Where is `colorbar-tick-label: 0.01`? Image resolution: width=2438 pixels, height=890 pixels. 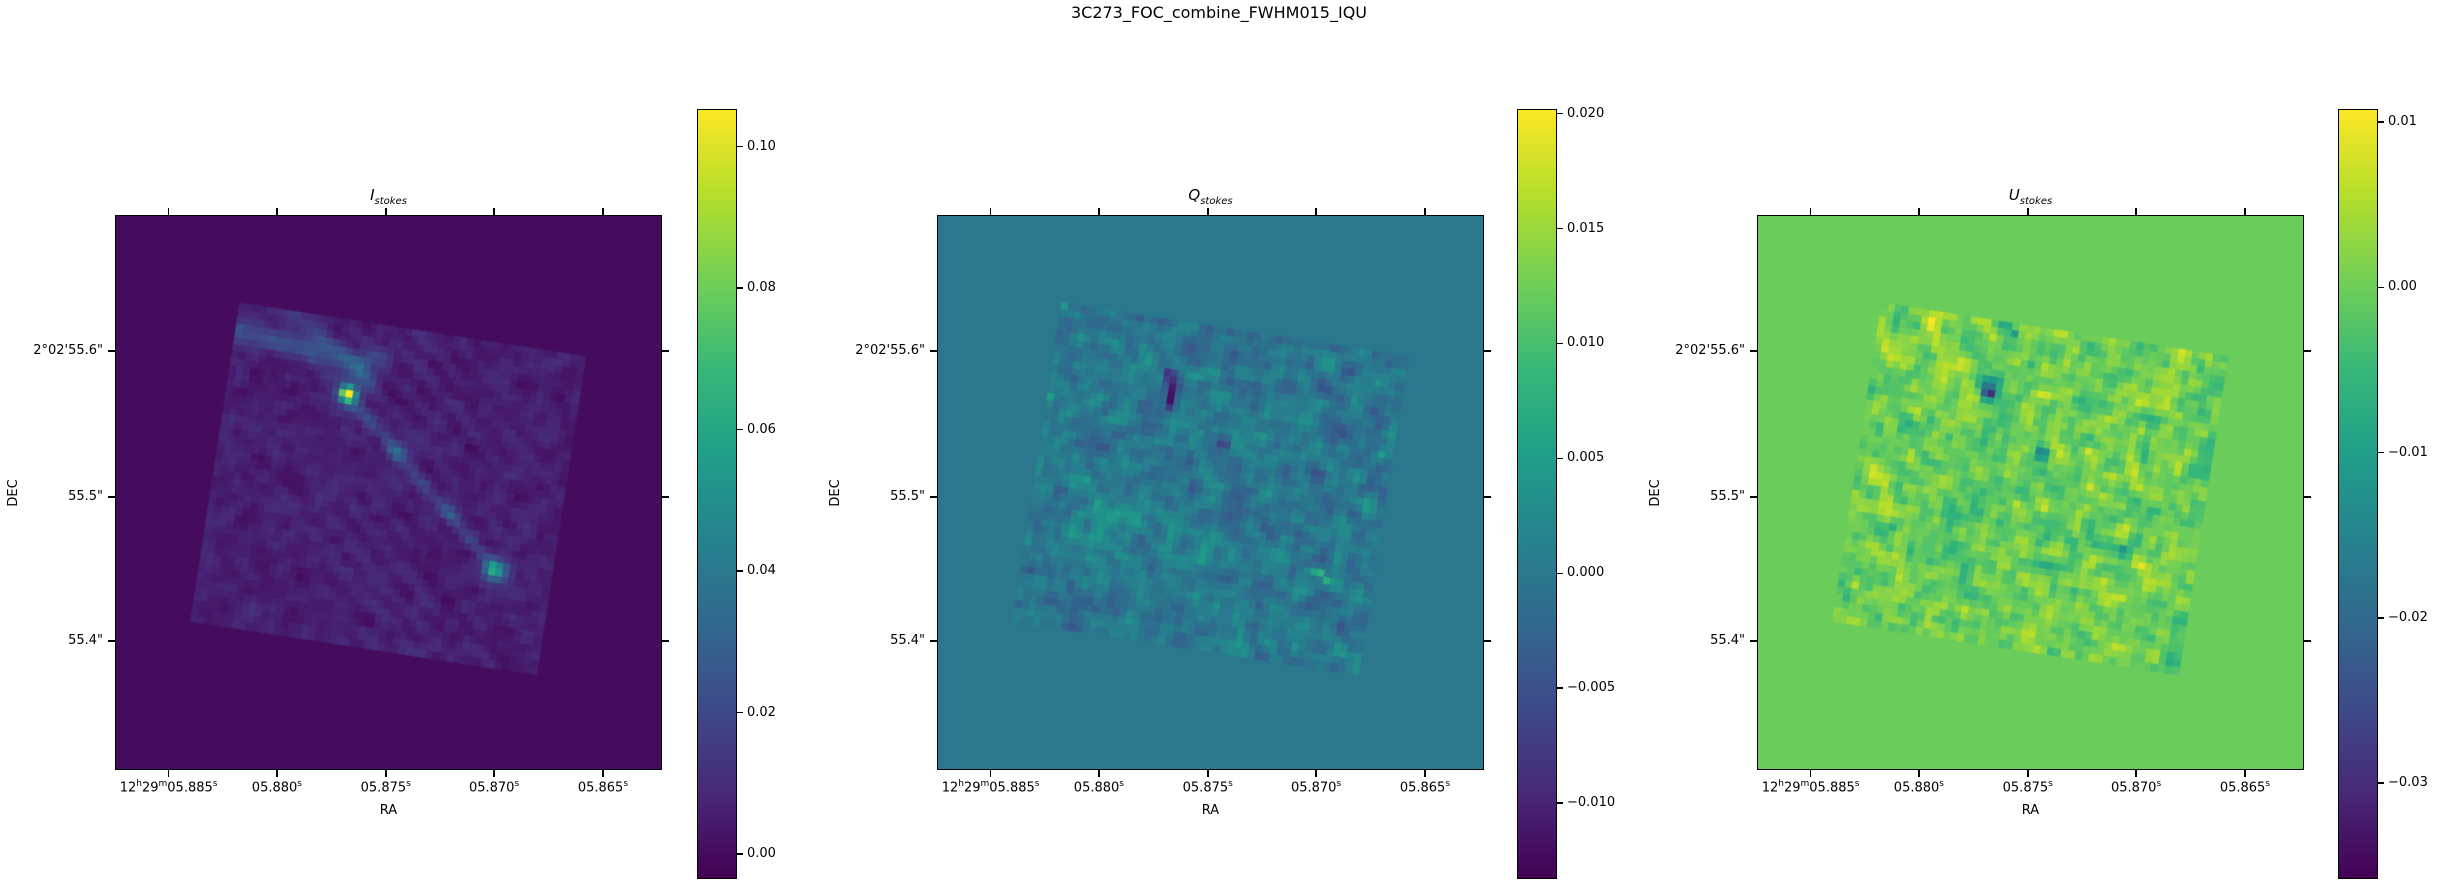 colorbar-tick-label: 0.01 is located at coordinates (2402, 122).